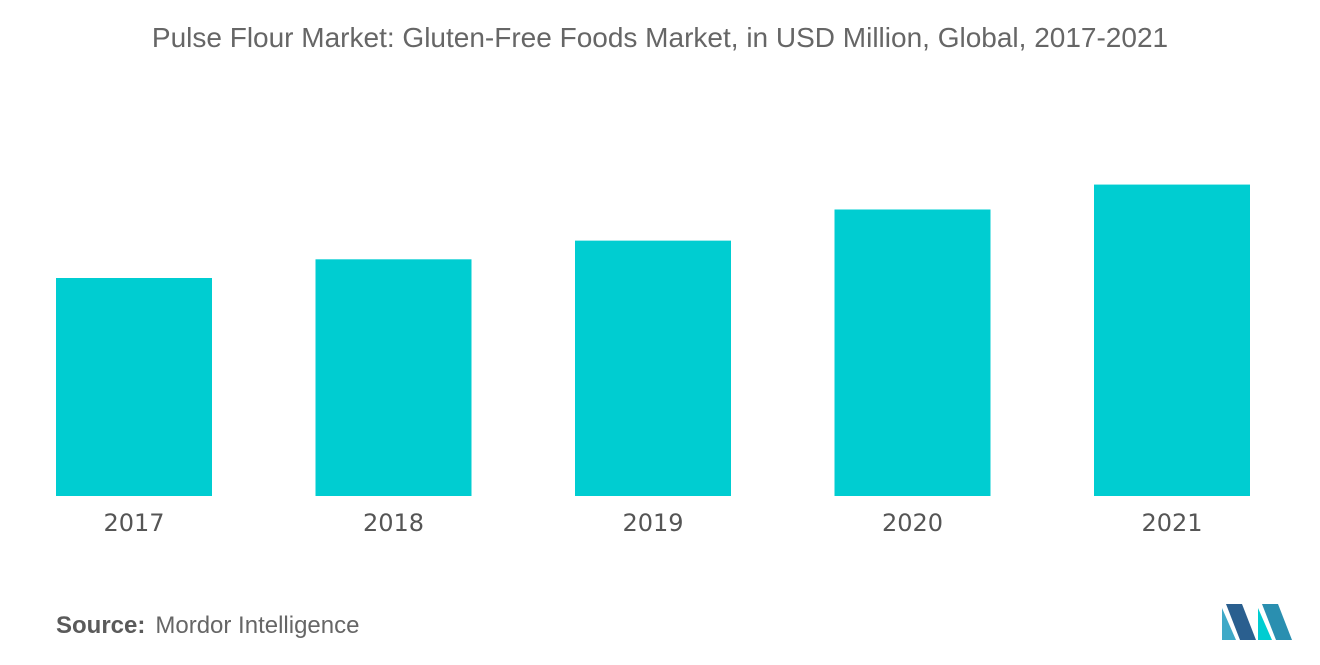  Describe the element at coordinates (393, 523) in the screenshot. I see `x-tick-label-2018: 2018` at that location.